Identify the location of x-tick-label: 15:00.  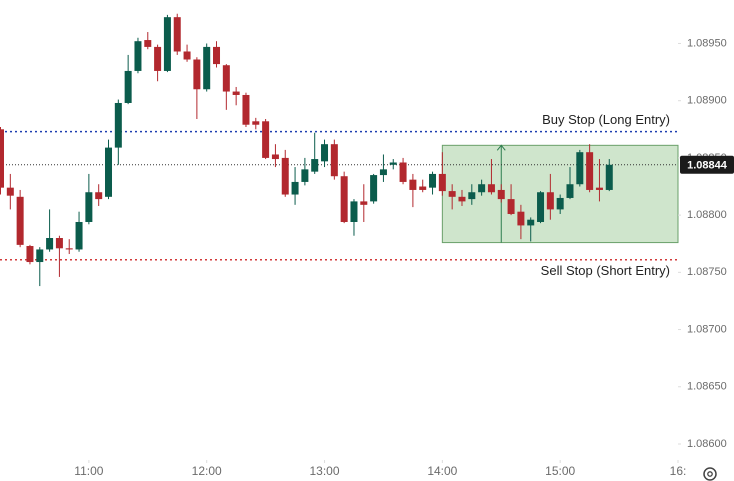
(560, 471).